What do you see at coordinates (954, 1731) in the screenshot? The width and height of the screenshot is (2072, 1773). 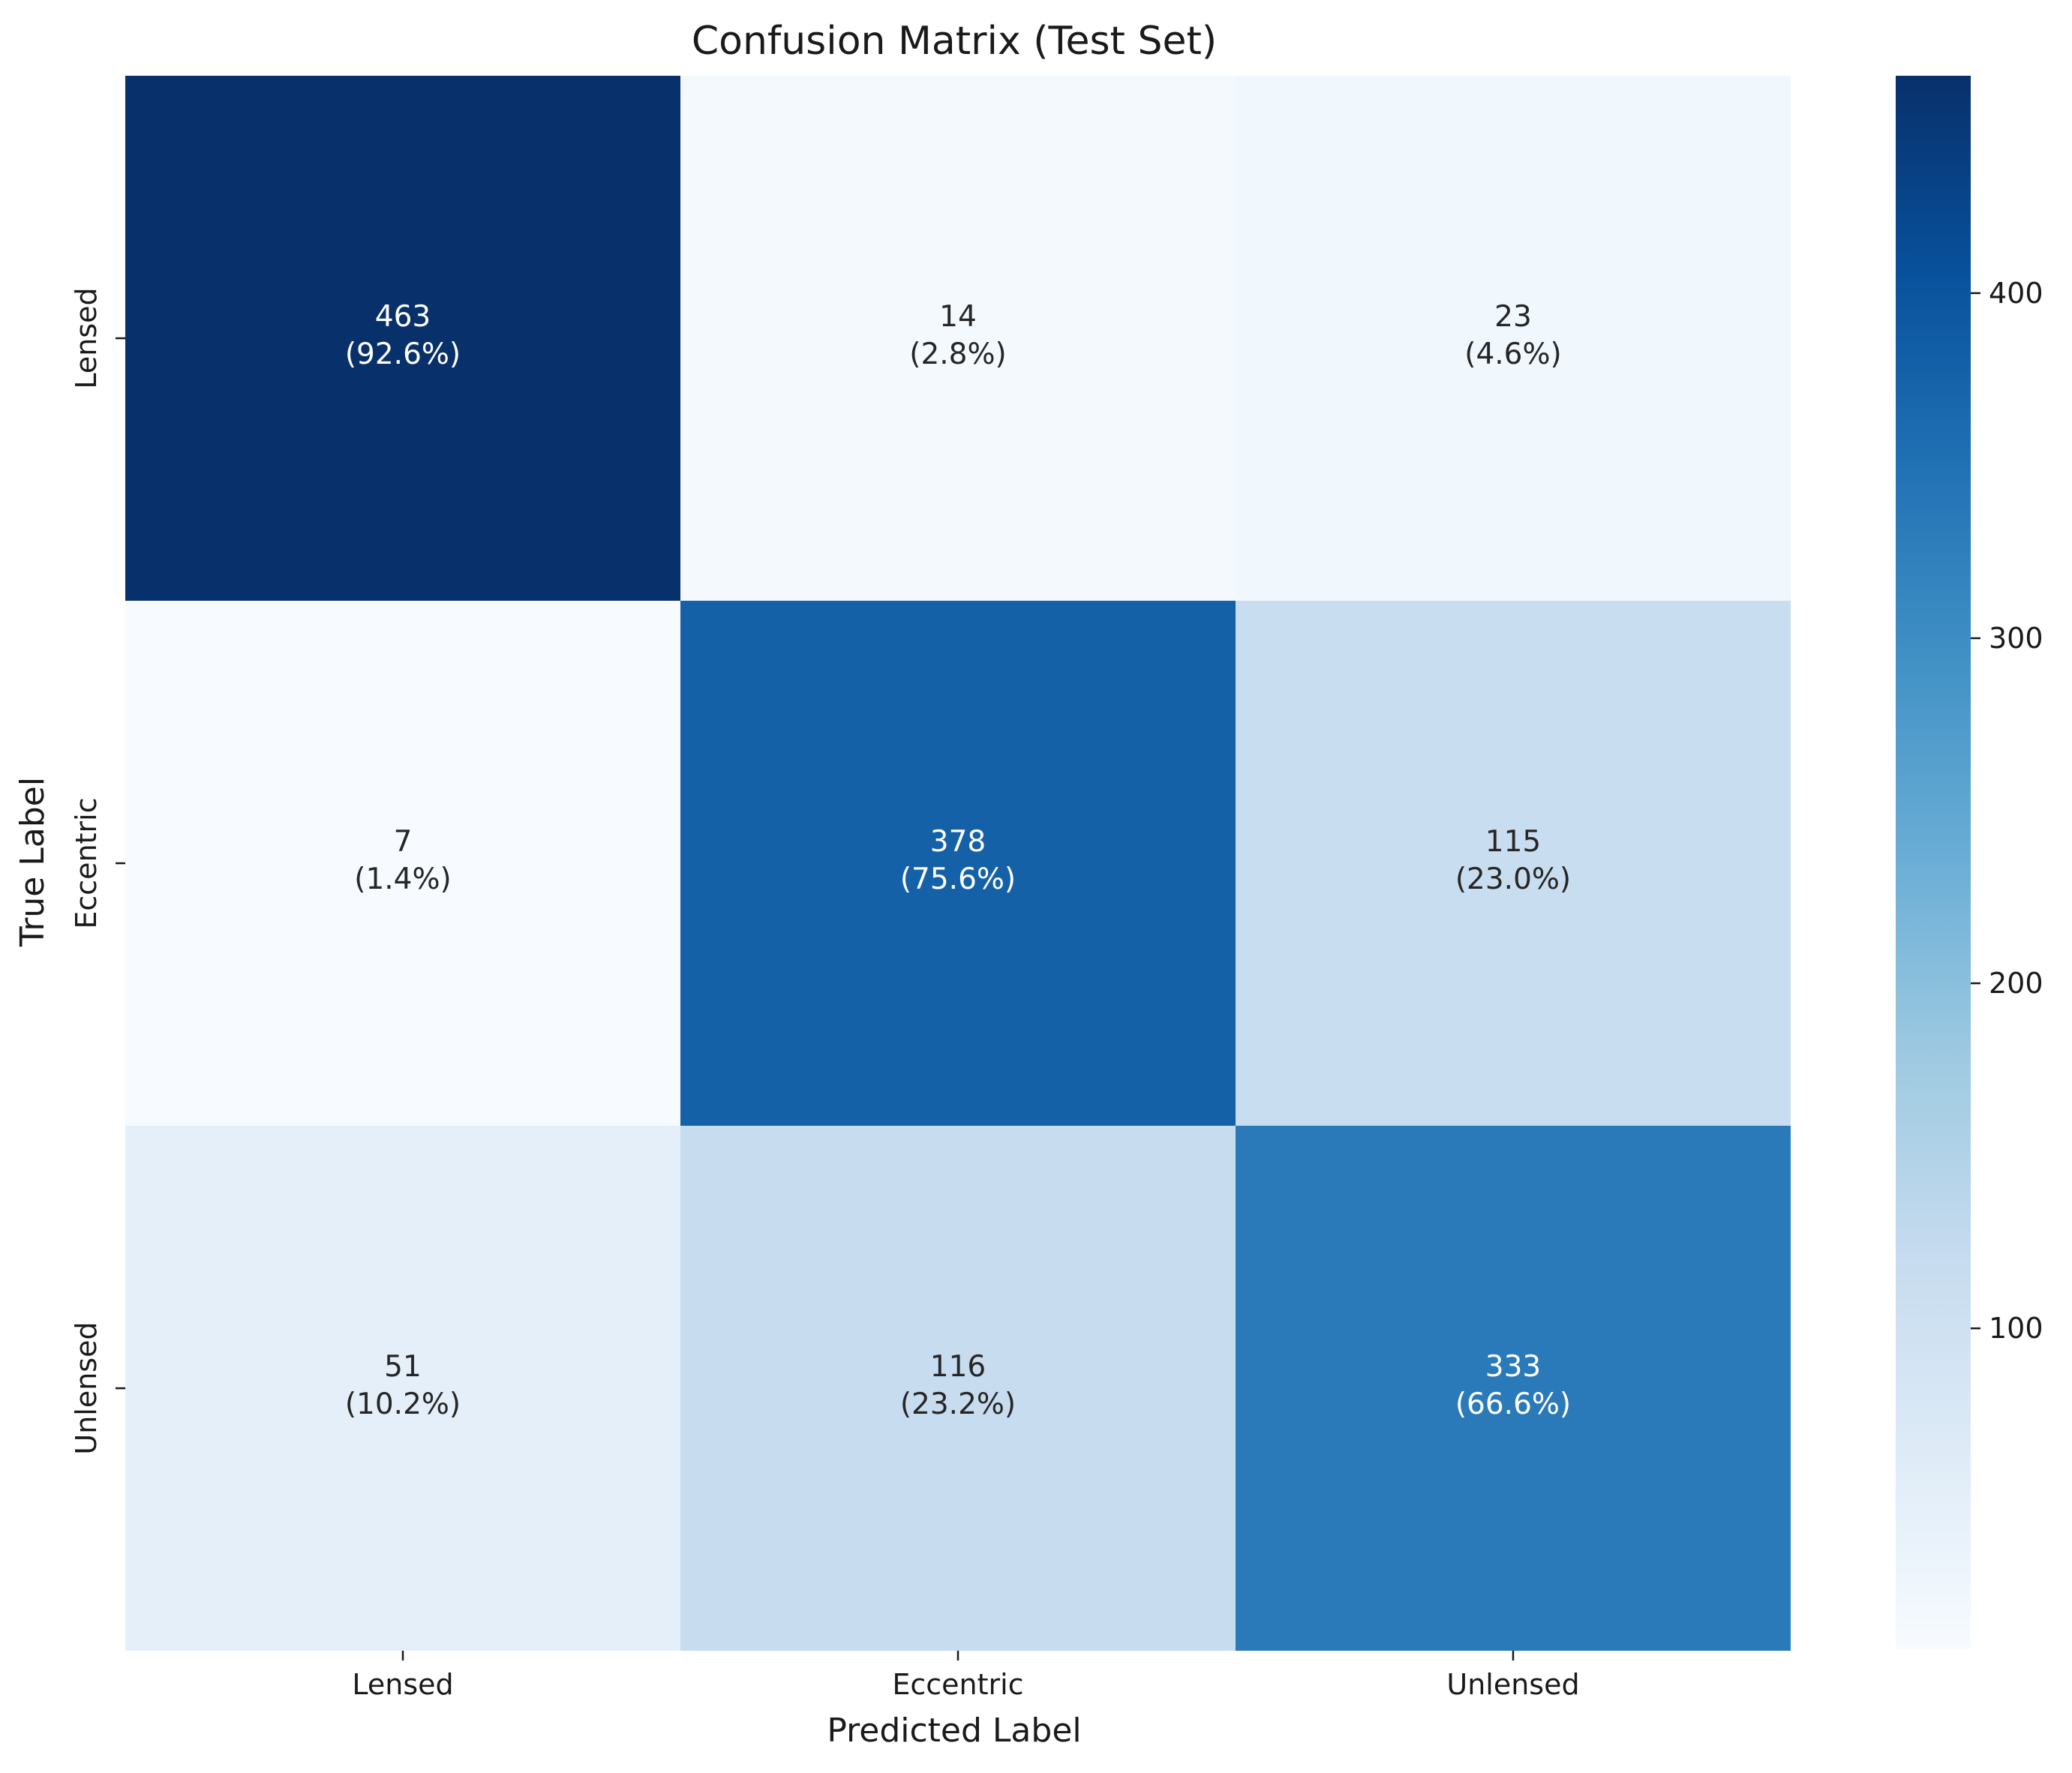 I see `x-axis-label: Predicted Label` at bounding box center [954, 1731].